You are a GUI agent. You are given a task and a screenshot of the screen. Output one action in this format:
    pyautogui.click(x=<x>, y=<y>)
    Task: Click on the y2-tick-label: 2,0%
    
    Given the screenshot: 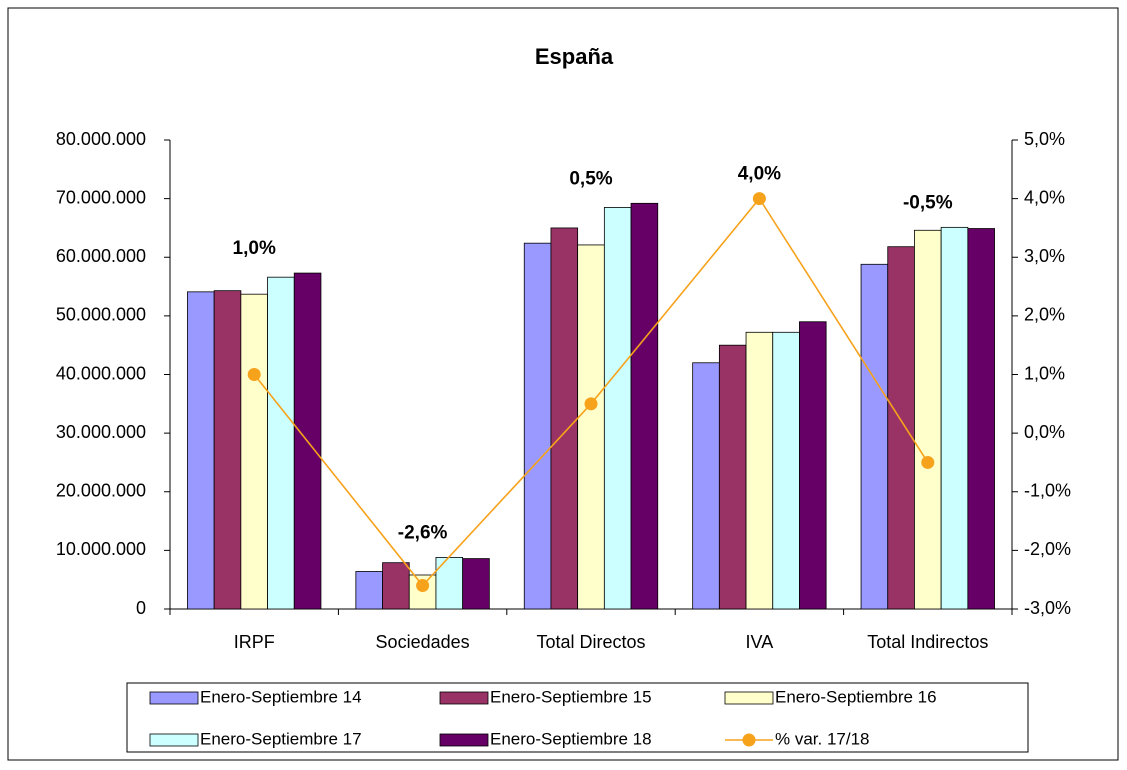 What is the action you would take?
    pyautogui.click(x=1044, y=315)
    